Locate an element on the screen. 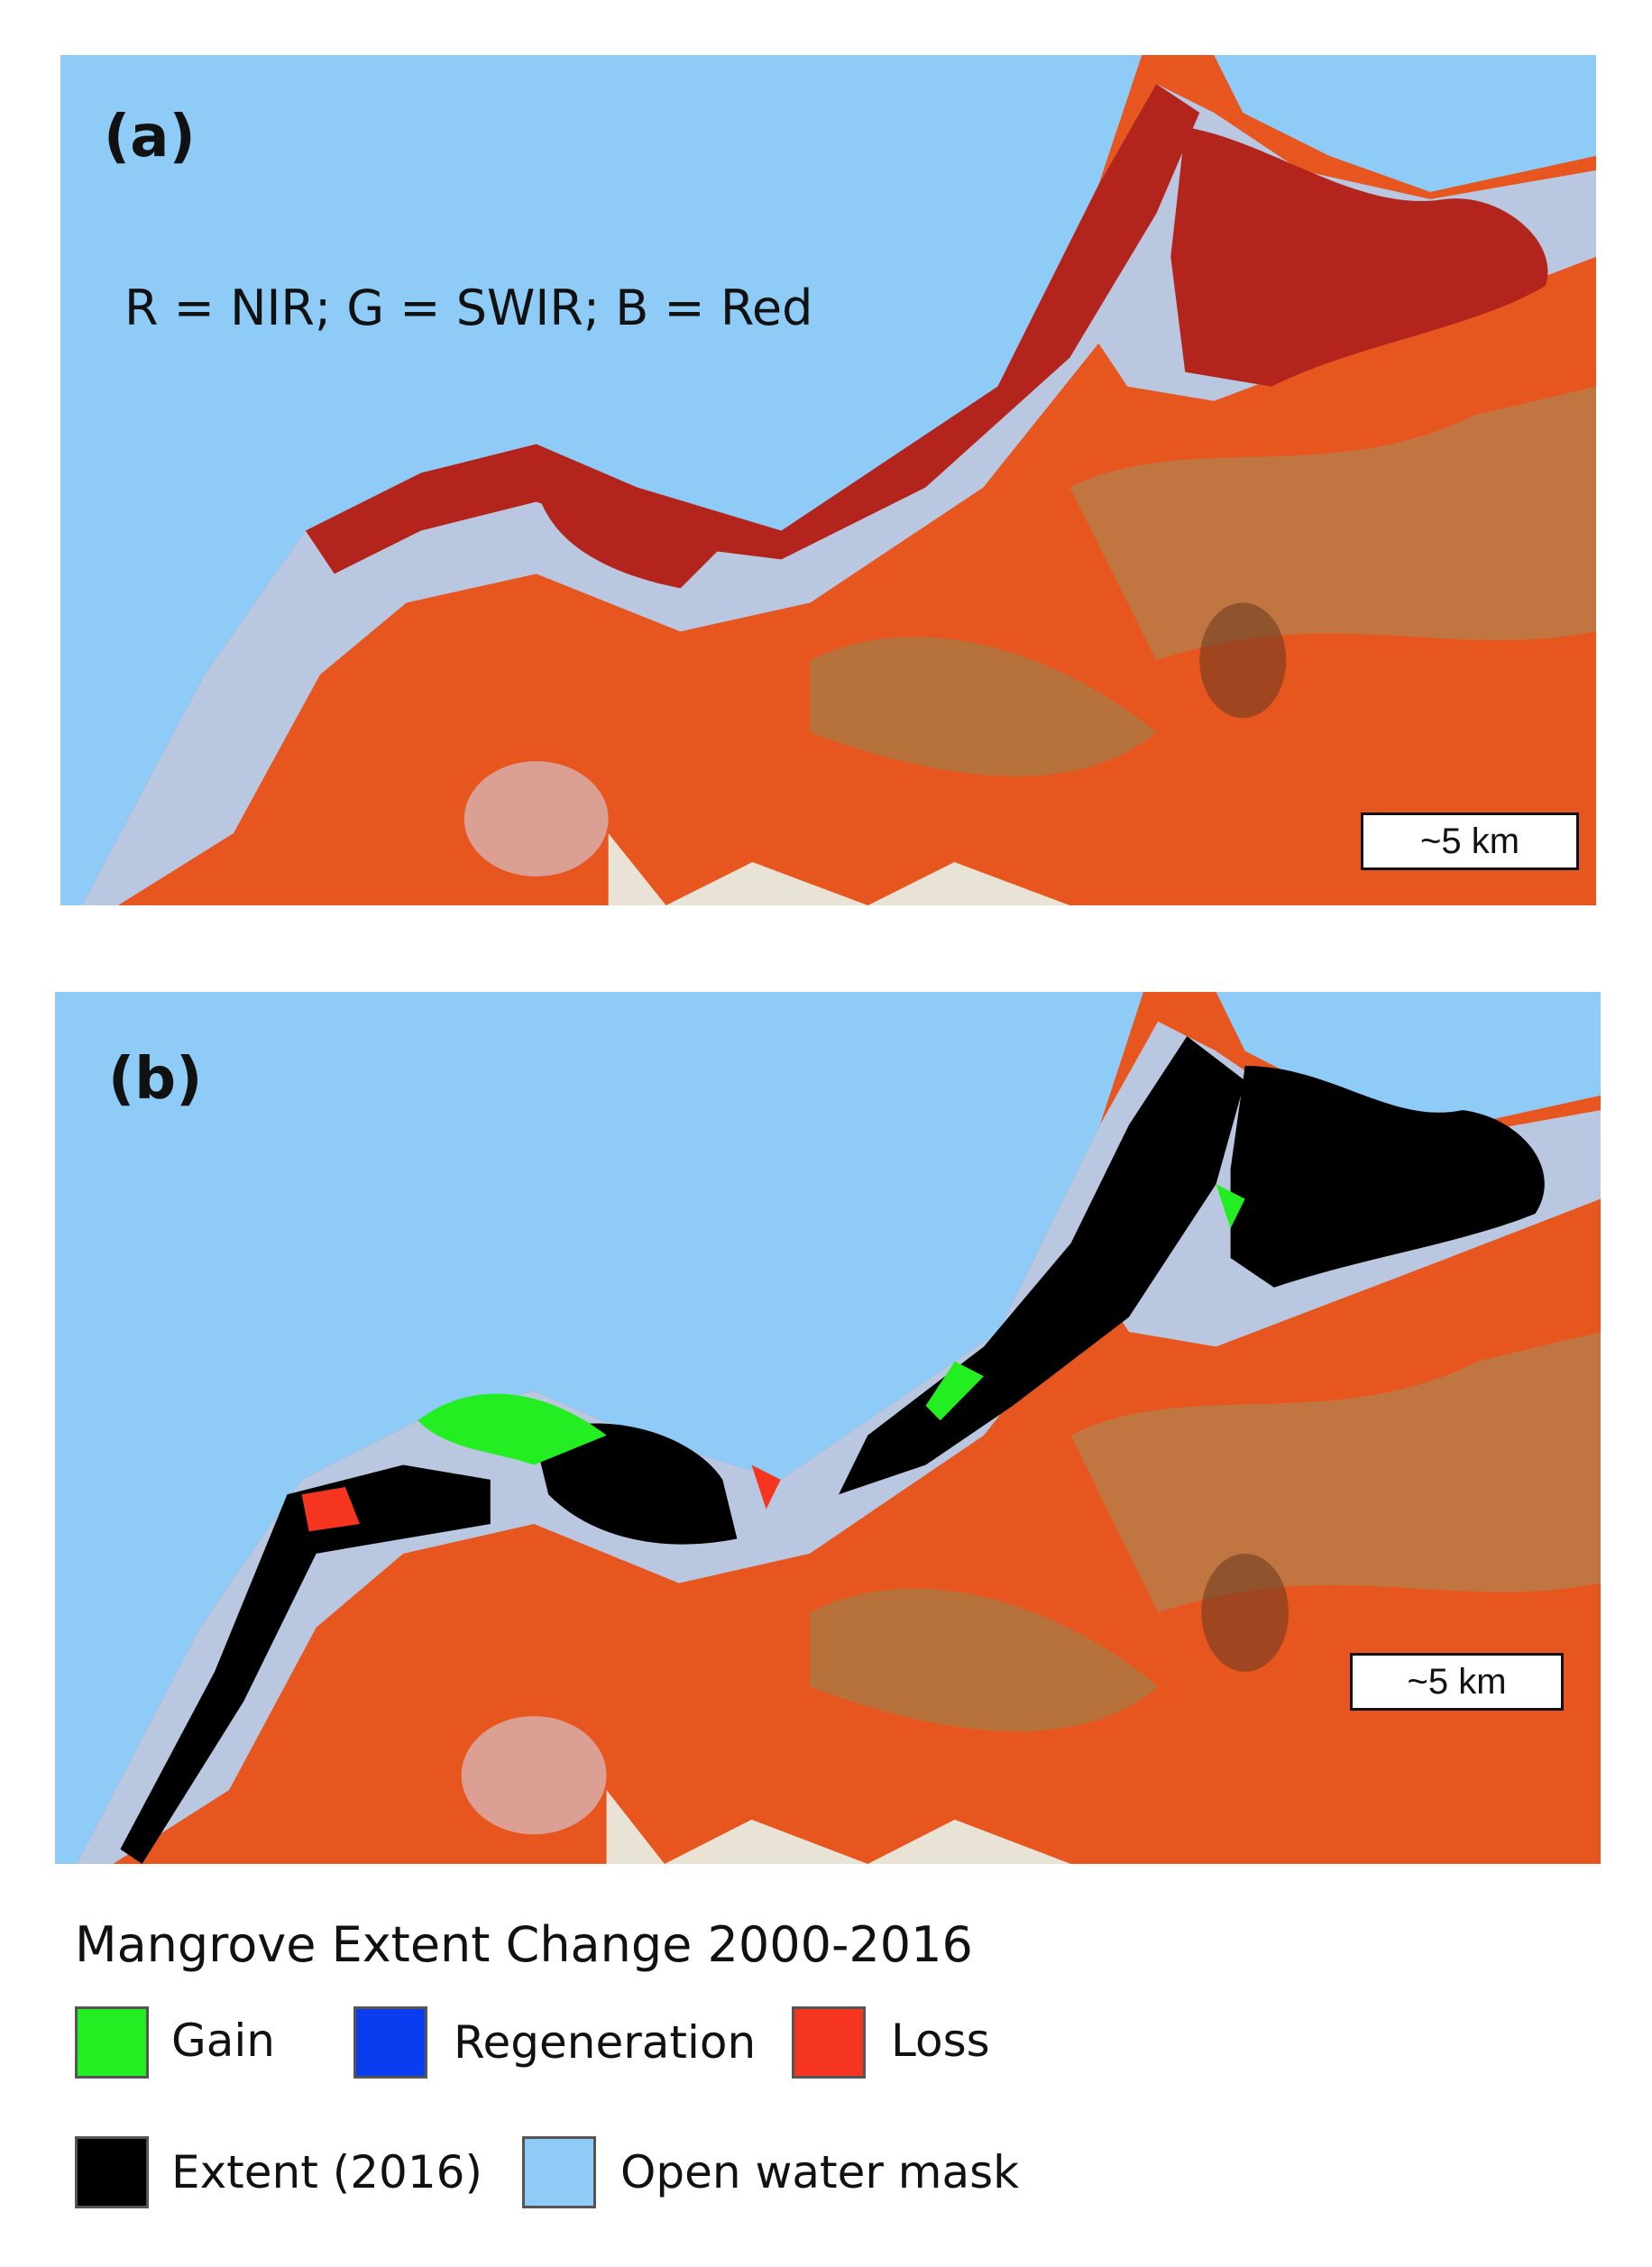 This screenshot has width=1652, height=2267. legend-label: Extent (2016) is located at coordinates (326, 2172).